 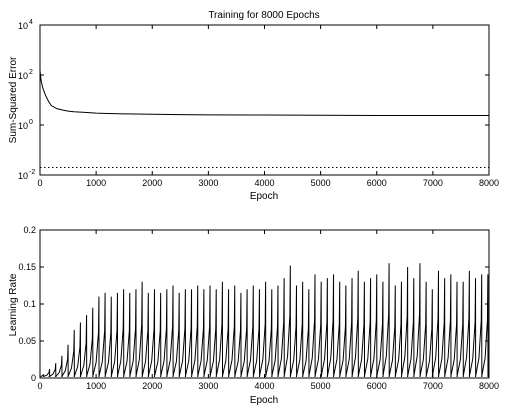 What do you see at coordinates (32, 172) in the screenshot?
I see `y-tick-label-exponent: -2` at bounding box center [32, 172].